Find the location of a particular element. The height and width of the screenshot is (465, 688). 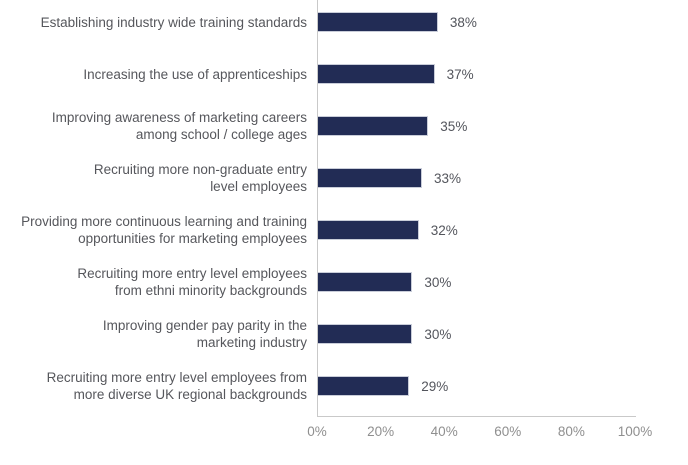

x-tick-label: 100% is located at coordinates (635, 431).